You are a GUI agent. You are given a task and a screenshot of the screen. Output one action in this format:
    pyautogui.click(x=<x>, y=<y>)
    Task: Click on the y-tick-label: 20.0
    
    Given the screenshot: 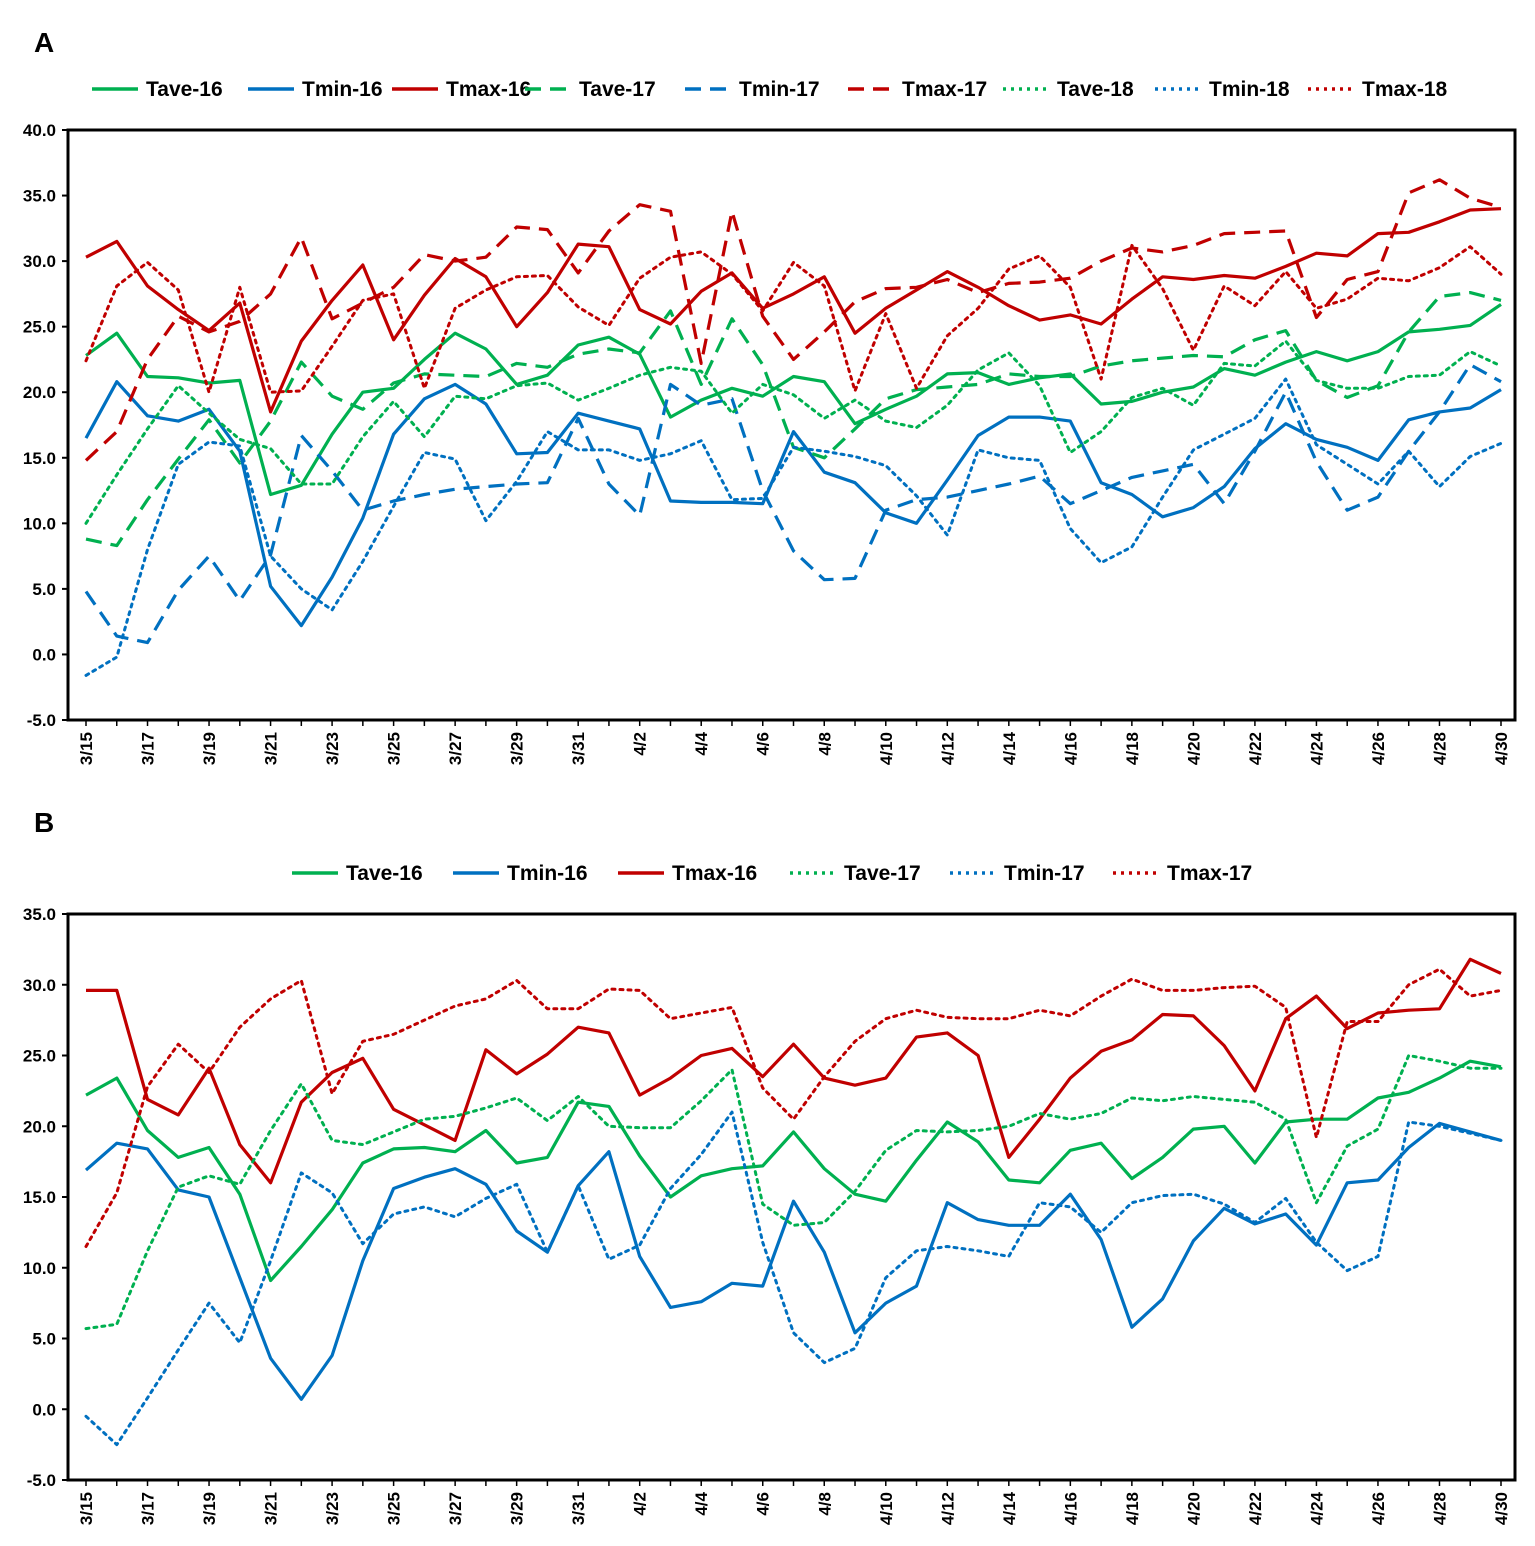 What is the action you would take?
    pyautogui.click(x=39, y=392)
    